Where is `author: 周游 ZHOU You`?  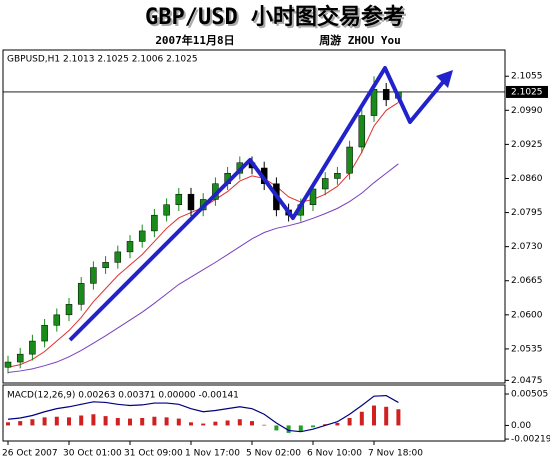
author: 周游 ZHOU You is located at coordinates (360, 40).